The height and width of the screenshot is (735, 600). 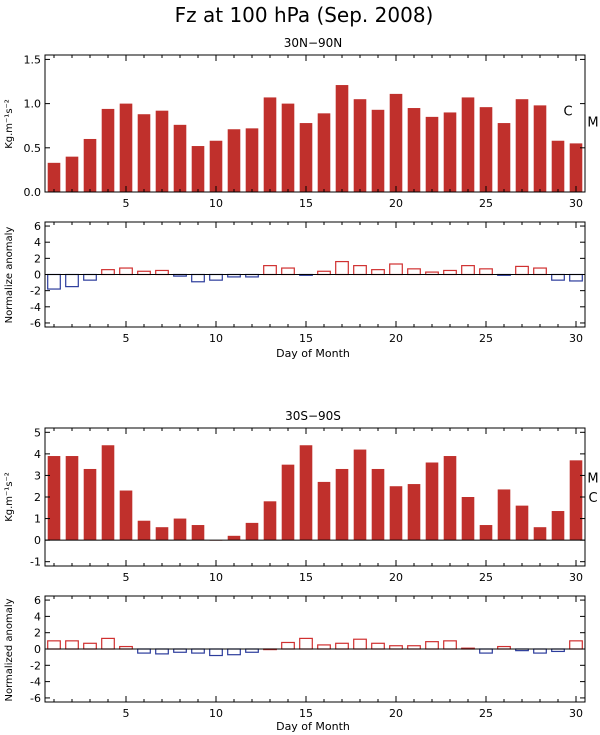 What do you see at coordinates (9, 124) in the screenshot?
I see `panel-1-ylabel: Kg.m⁻¹s⁻²` at bounding box center [9, 124].